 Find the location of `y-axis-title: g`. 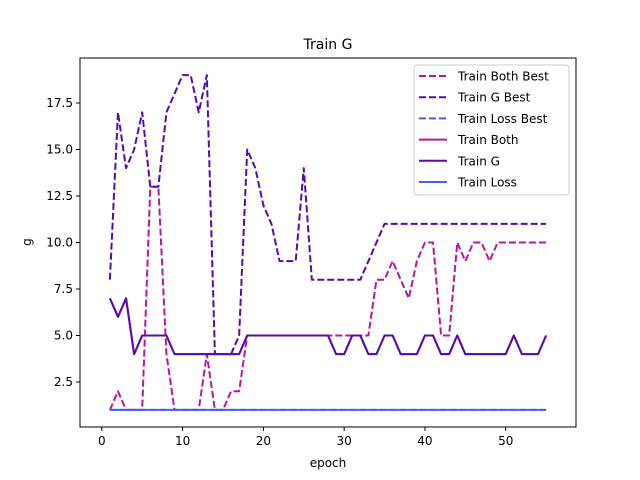

y-axis-title: g is located at coordinates (27, 242).